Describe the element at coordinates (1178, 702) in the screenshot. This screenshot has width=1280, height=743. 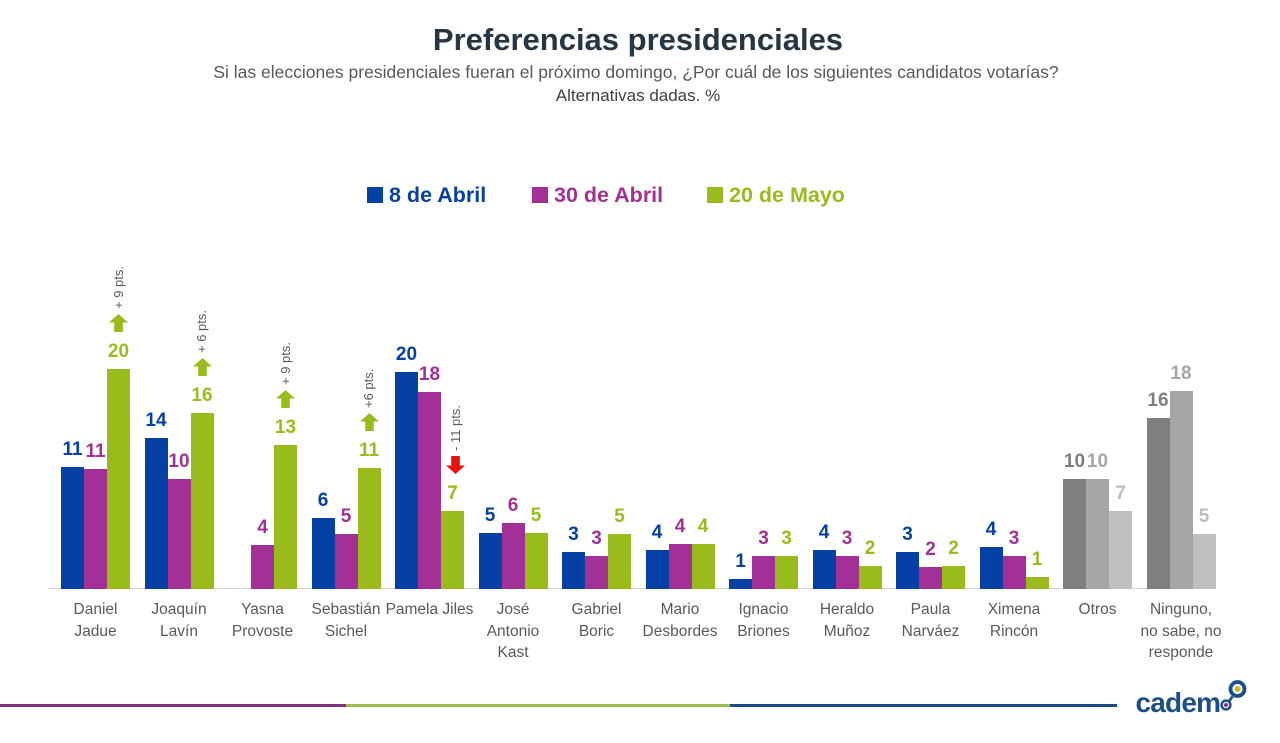
I see `svg-text: cadem` at that location.